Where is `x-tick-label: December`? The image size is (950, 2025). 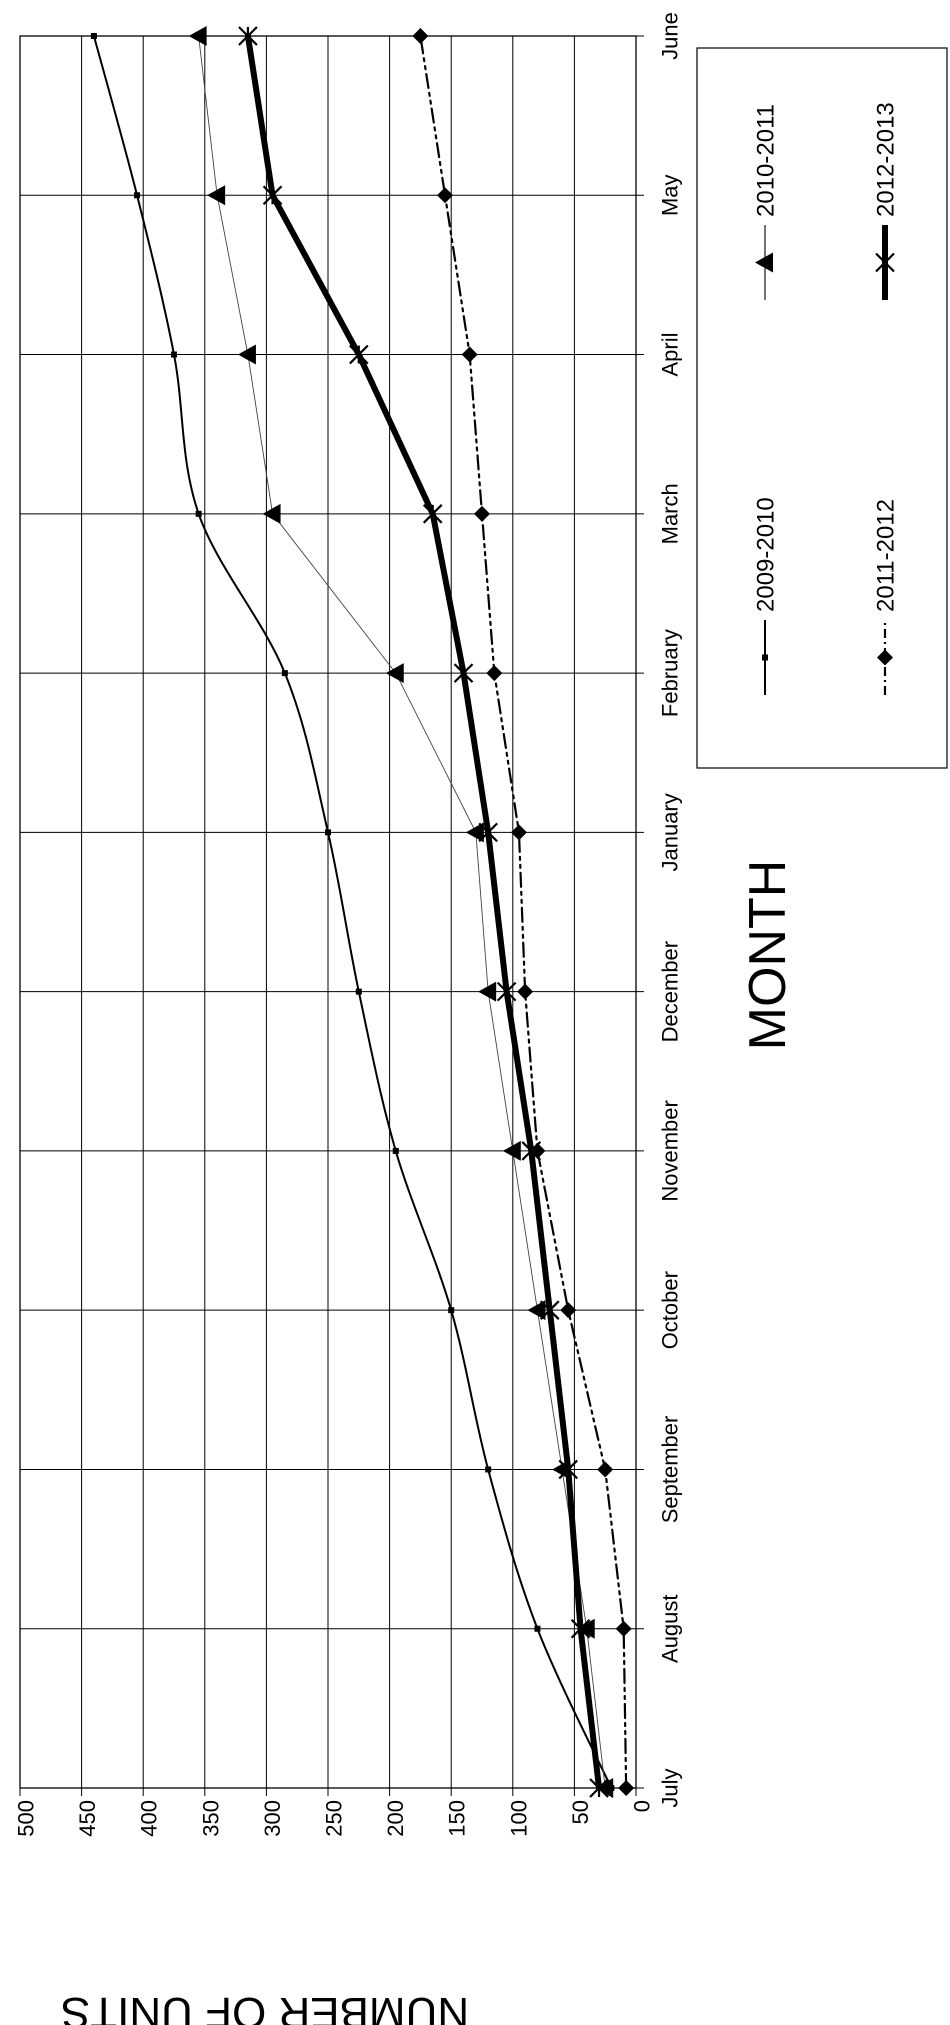
x-tick-label: December is located at coordinates (670, 991).